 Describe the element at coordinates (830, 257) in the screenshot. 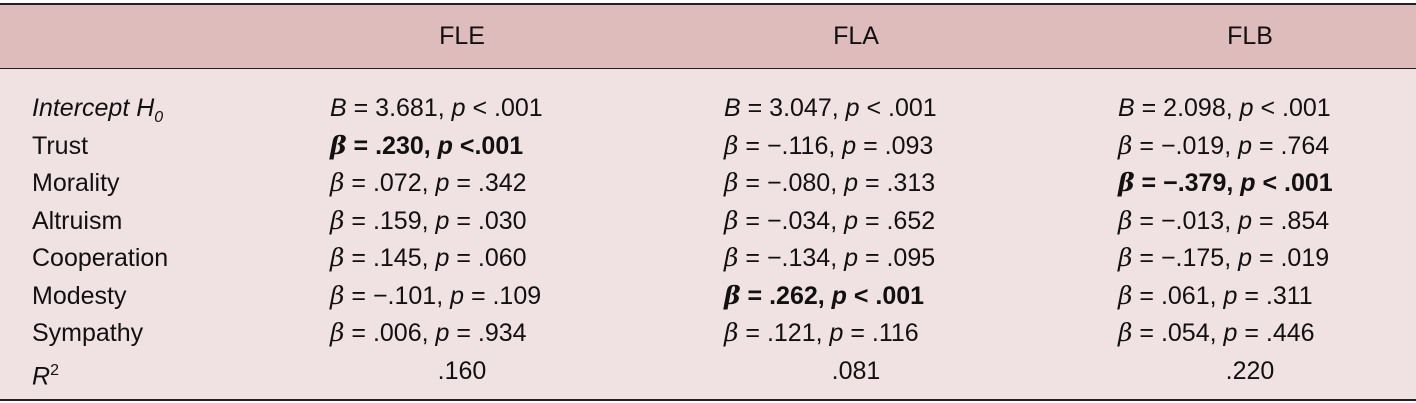

I see `stat-cell: β = −.134, p = .095` at that location.